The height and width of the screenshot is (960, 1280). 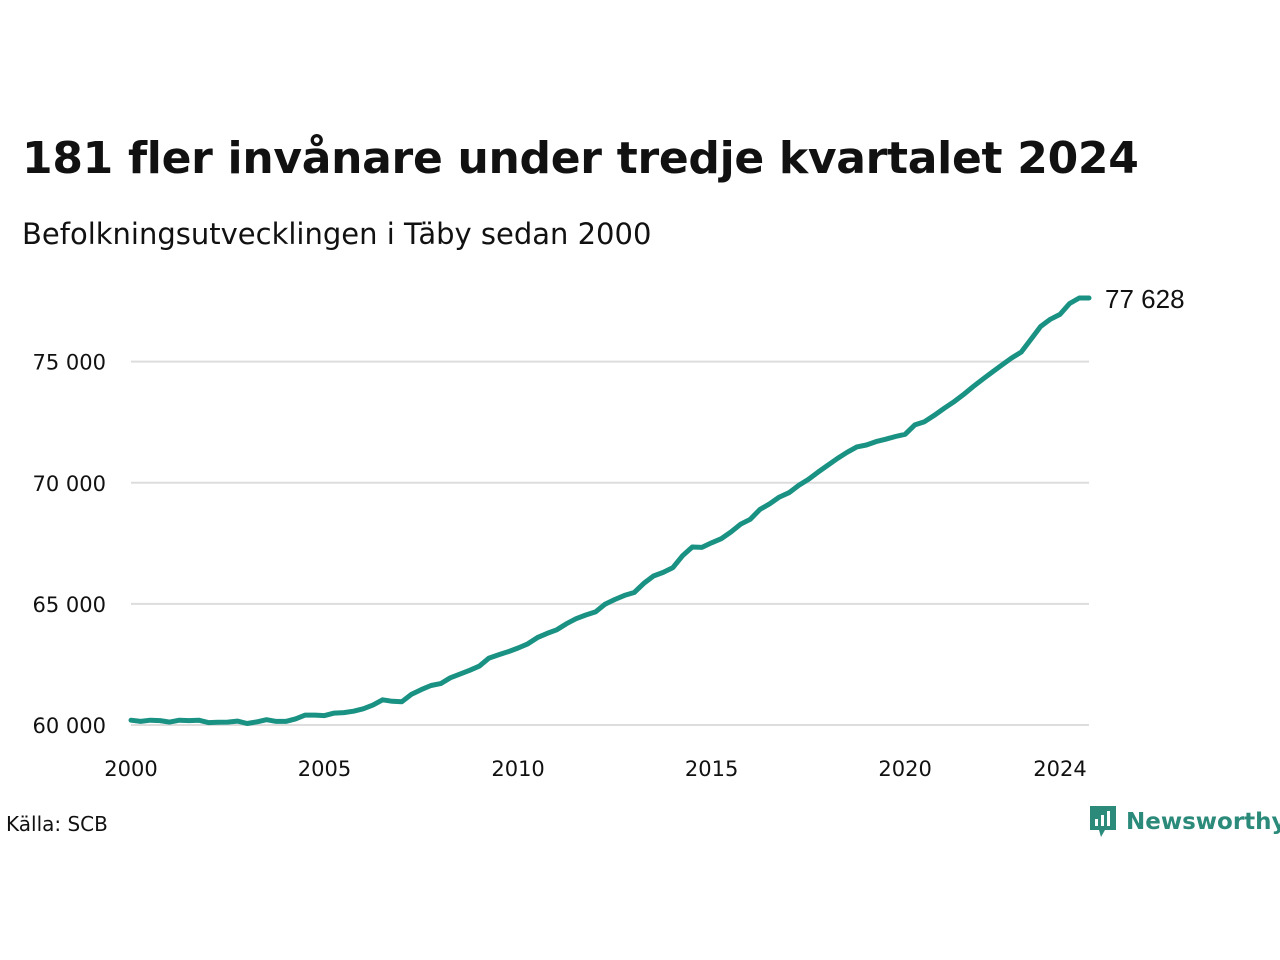 I want to click on y-tick-label: 60 000, so click(x=69, y=726).